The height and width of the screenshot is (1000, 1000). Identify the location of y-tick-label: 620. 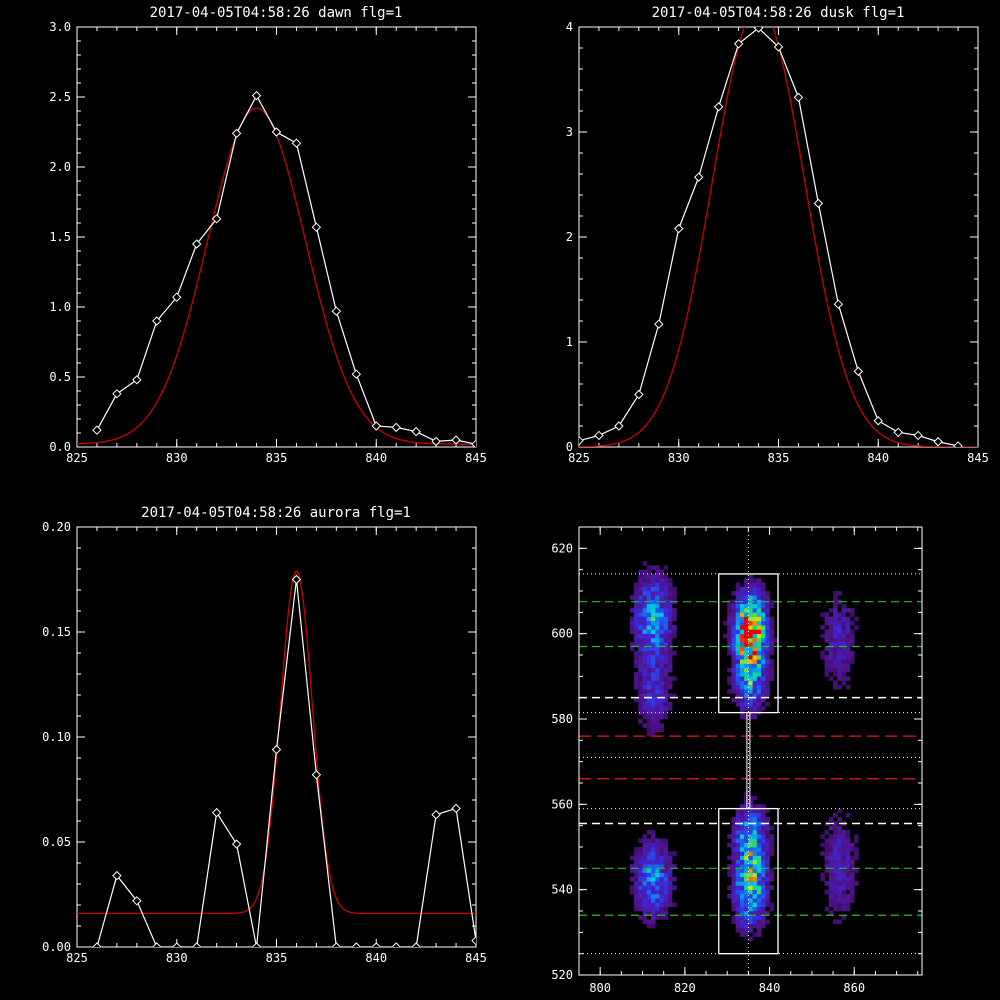
(562, 548).